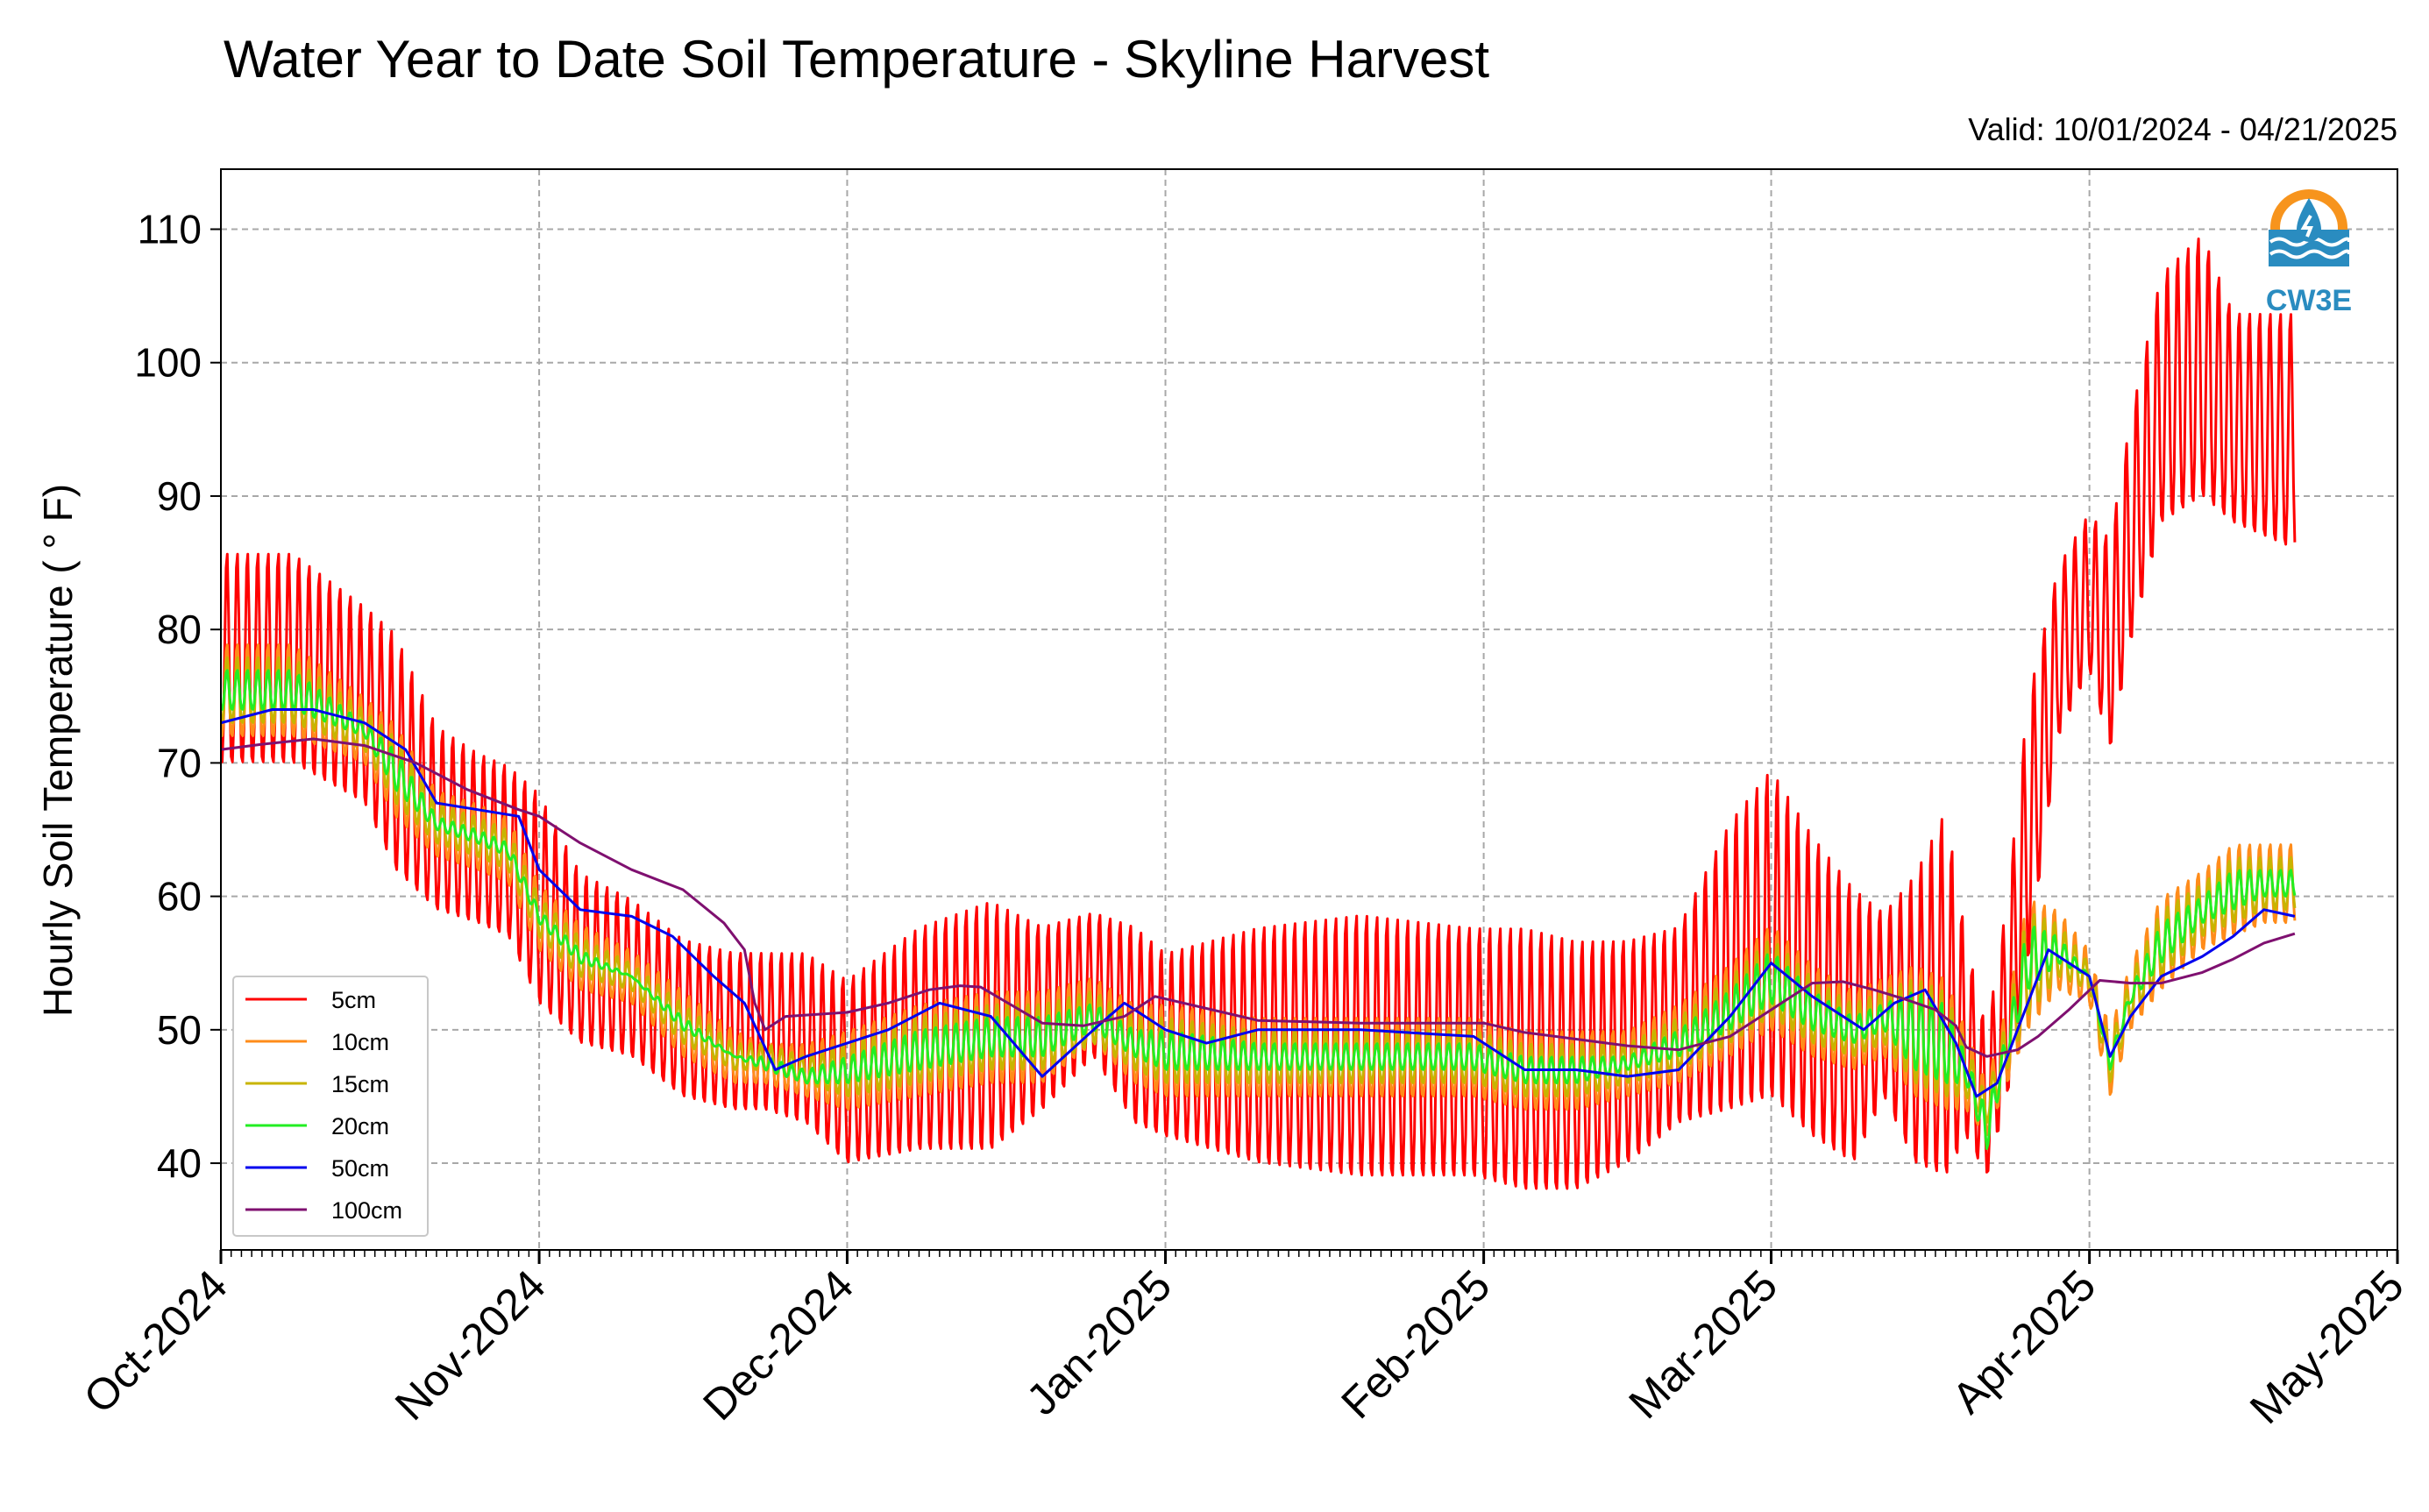  Describe the element at coordinates (330, 1106) in the screenshot. I see `legend: 5cm 10cm 15cm 20cm 50cm 100cm` at that location.